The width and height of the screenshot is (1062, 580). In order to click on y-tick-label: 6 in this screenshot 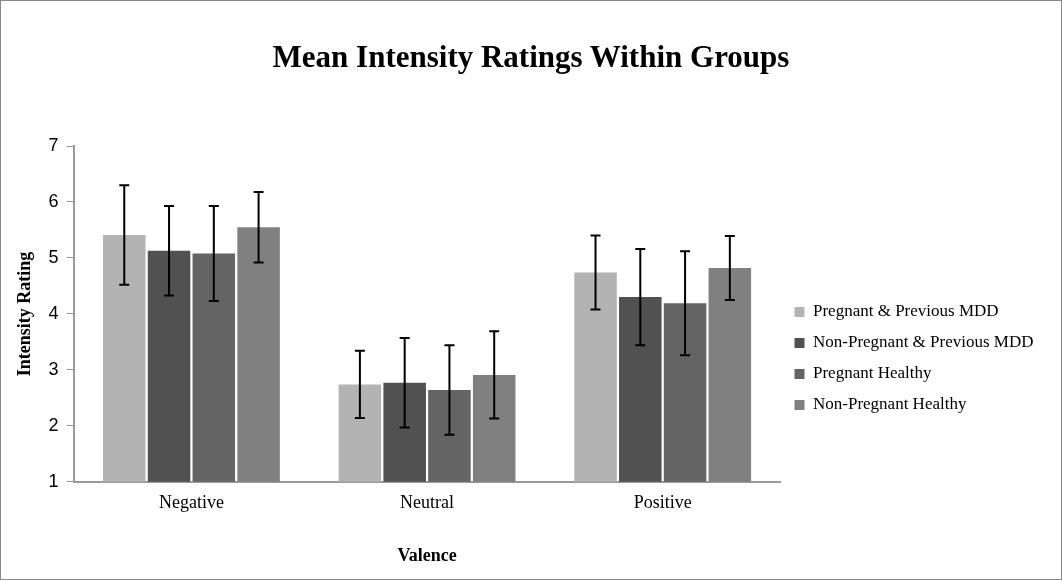, I will do `click(53, 200)`.